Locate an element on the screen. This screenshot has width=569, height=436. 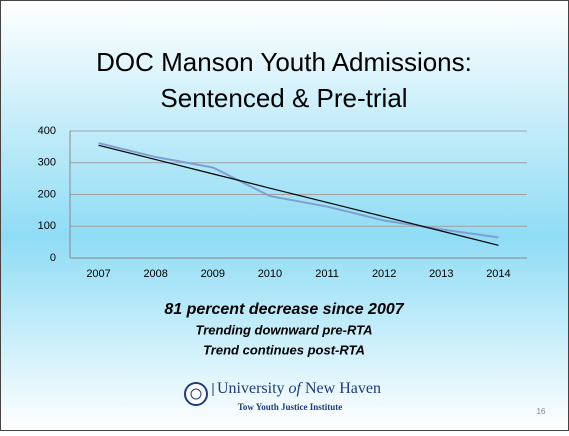
name-part: New Haven is located at coordinates (343, 388).